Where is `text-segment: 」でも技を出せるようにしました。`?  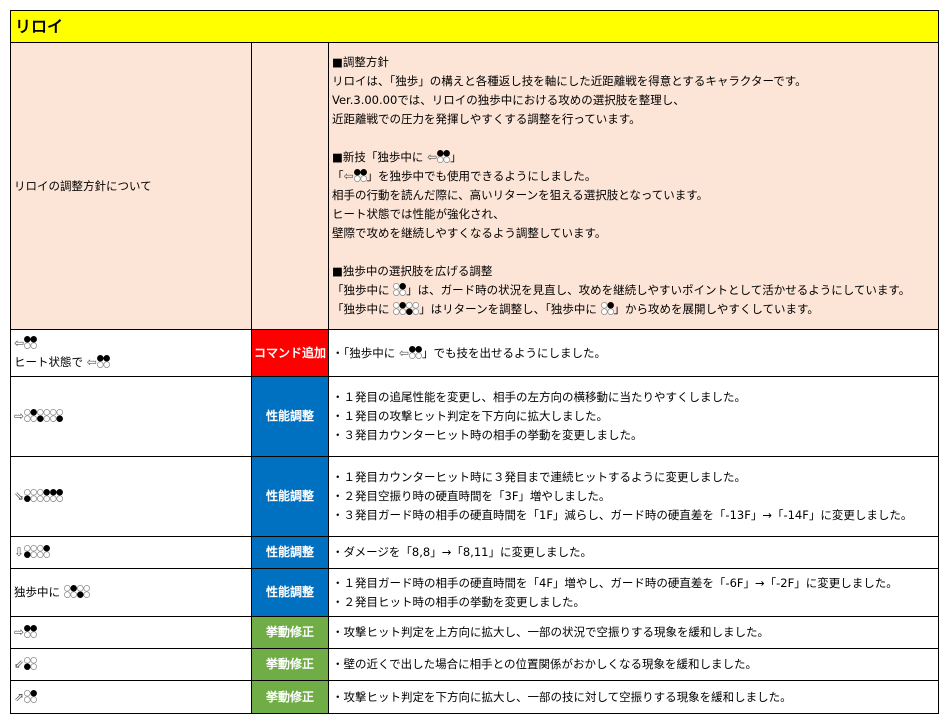
text-segment: 」でも技を出せるようにしました。 is located at coordinates (513, 352).